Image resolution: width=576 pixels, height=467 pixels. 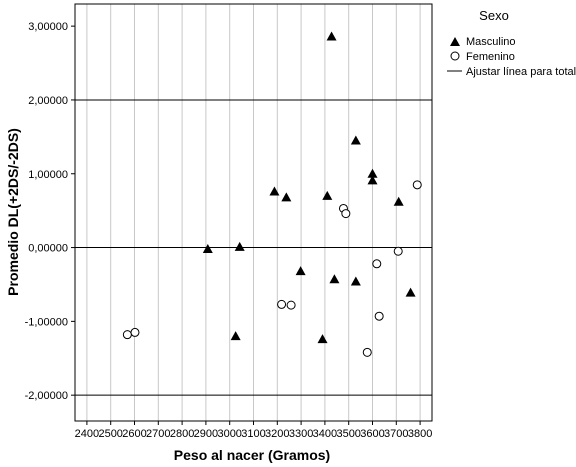 What do you see at coordinates (252, 455) in the screenshot?
I see `x-axis-title: Peso al nacer (Gramos)` at bounding box center [252, 455].